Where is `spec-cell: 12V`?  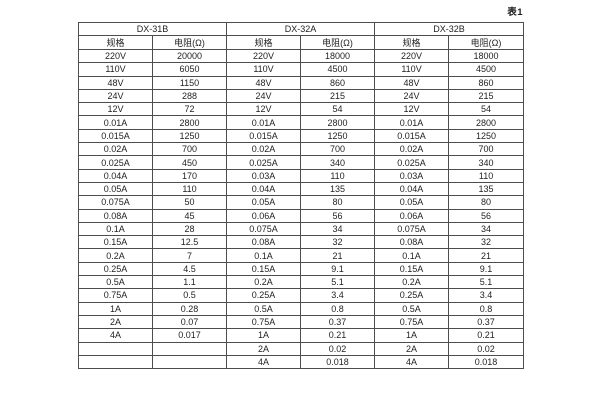 spec-cell: 12V is located at coordinates (264, 109).